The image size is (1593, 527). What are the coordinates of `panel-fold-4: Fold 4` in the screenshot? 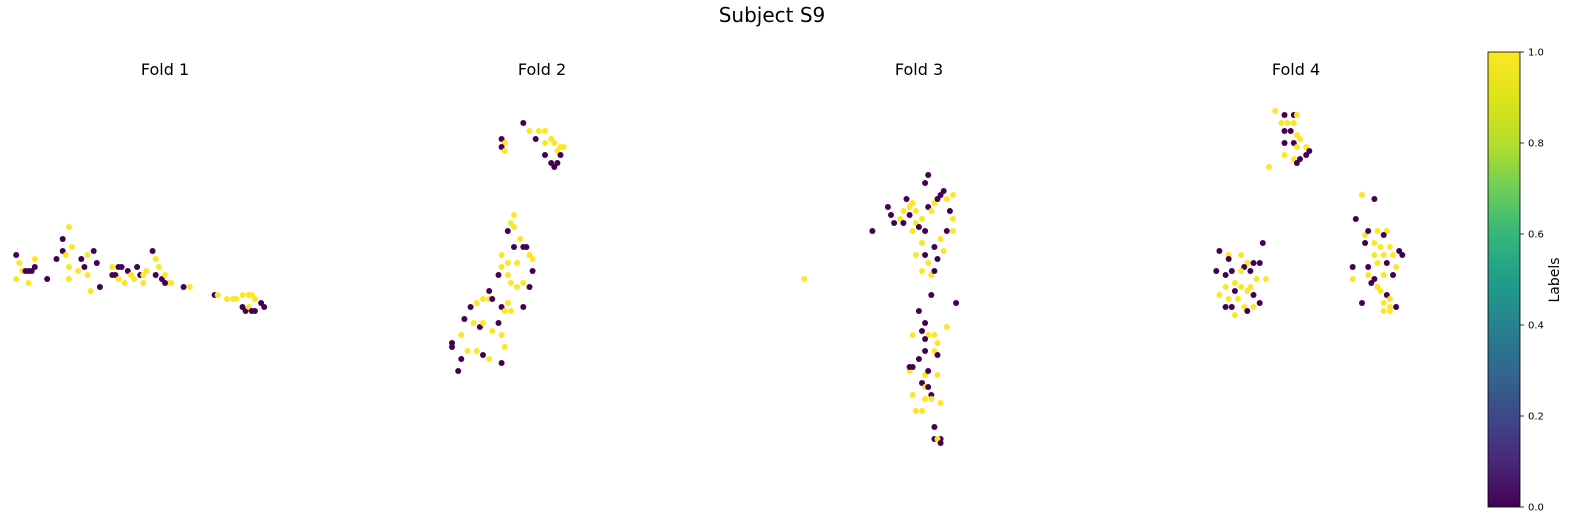 It's located at (1309, 189).